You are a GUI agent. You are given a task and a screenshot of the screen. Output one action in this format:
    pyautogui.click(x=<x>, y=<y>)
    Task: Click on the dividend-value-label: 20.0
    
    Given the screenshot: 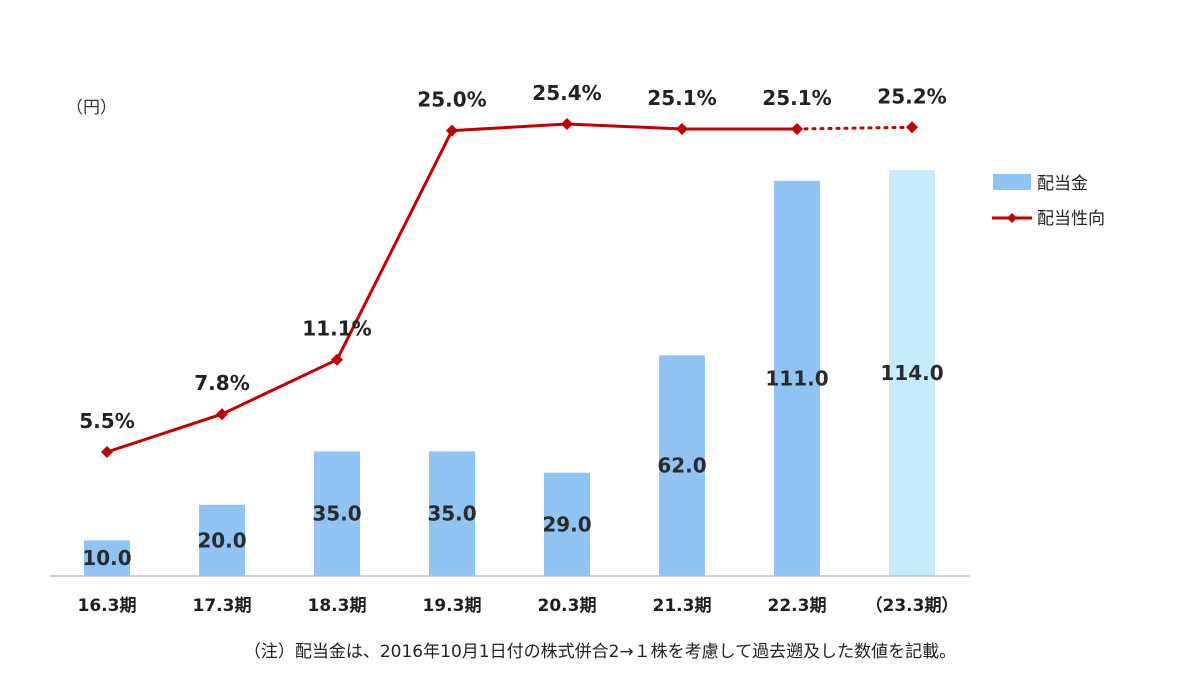 What is the action you would take?
    pyautogui.click(x=221, y=540)
    